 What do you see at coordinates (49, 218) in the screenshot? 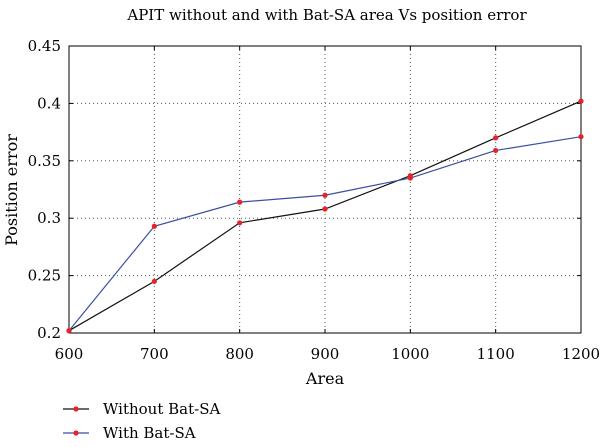
I see `y-tick-label: 0.3` at bounding box center [49, 218].